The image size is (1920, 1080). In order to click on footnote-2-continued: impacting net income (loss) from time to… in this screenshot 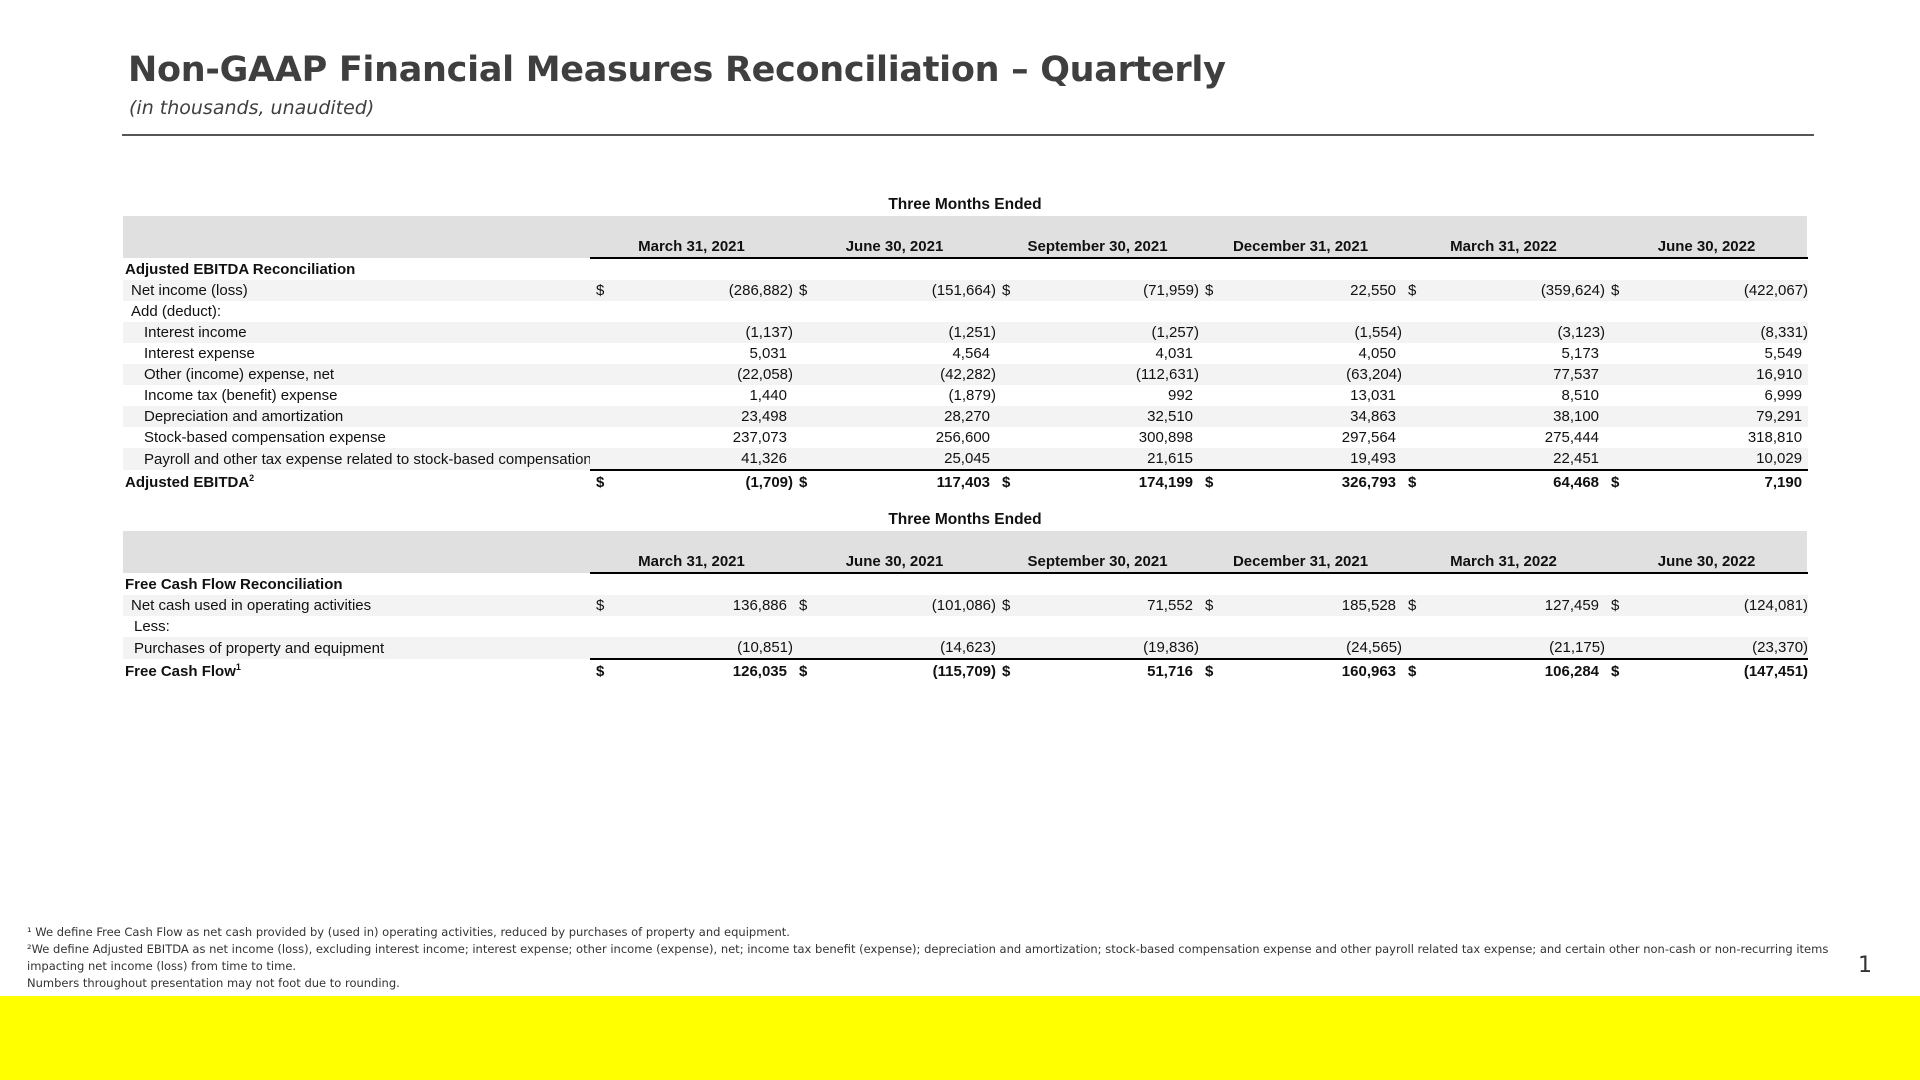, I will do `click(162, 966)`.